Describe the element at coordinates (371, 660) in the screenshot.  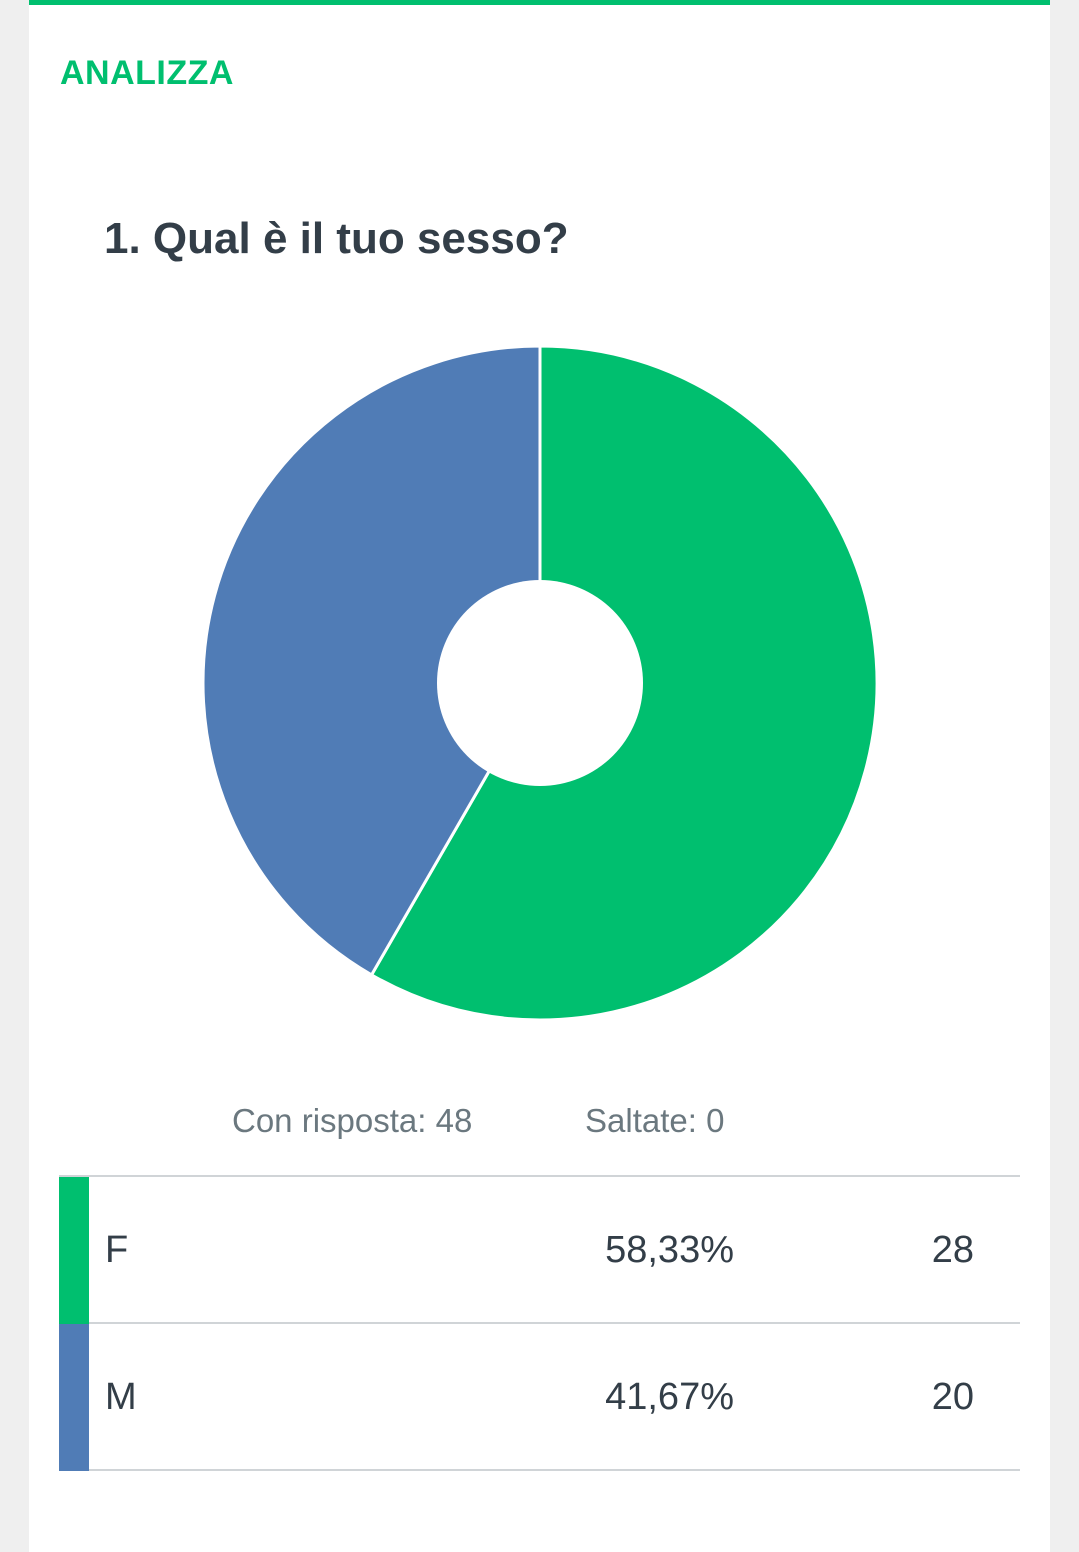
I see `pie-slice-m` at that location.